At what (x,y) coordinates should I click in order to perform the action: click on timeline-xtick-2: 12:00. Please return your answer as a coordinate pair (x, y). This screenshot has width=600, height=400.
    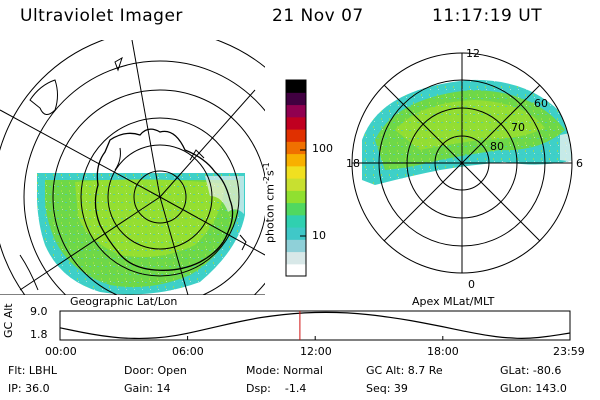
    Looking at the image, I should click on (316, 351).